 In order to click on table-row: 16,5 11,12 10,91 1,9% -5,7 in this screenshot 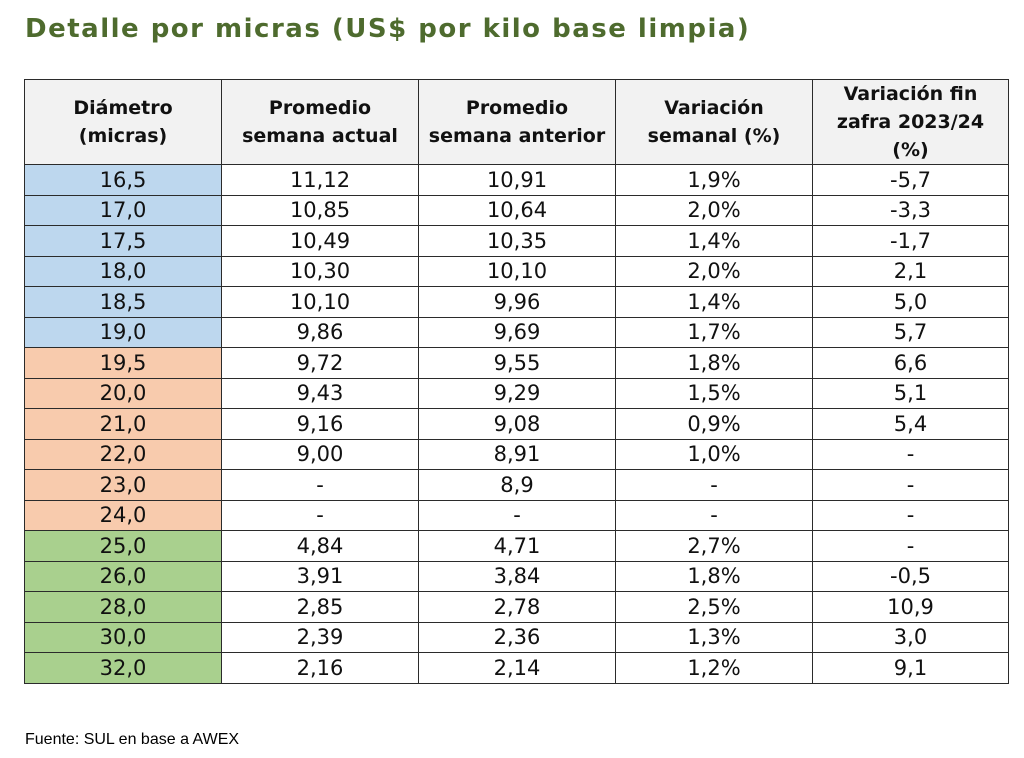, I will do `click(516, 180)`.